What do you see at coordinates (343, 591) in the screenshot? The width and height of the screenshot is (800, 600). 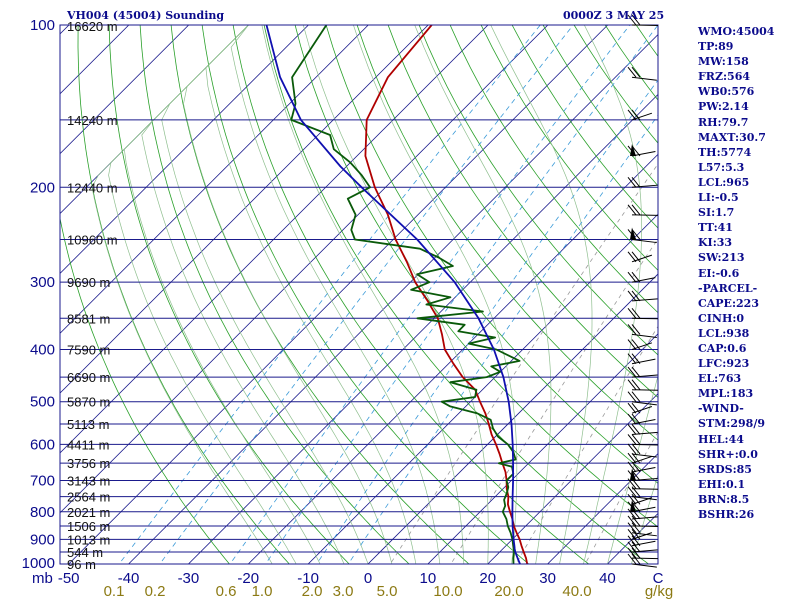 I see `mixing-ratio-tick-label: 3.0` at bounding box center [343, 591].